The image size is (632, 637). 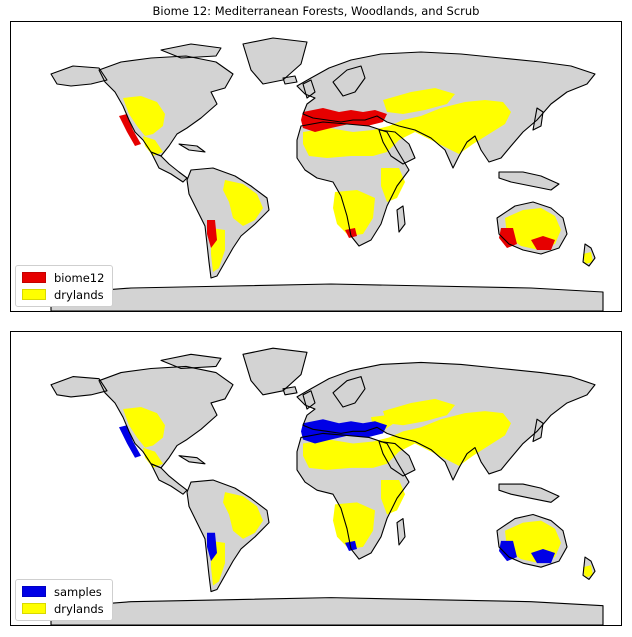 What do you see at coordinates (212, 234) in the screenshot?
I see `region-chile` at bounding box center [212, 234].